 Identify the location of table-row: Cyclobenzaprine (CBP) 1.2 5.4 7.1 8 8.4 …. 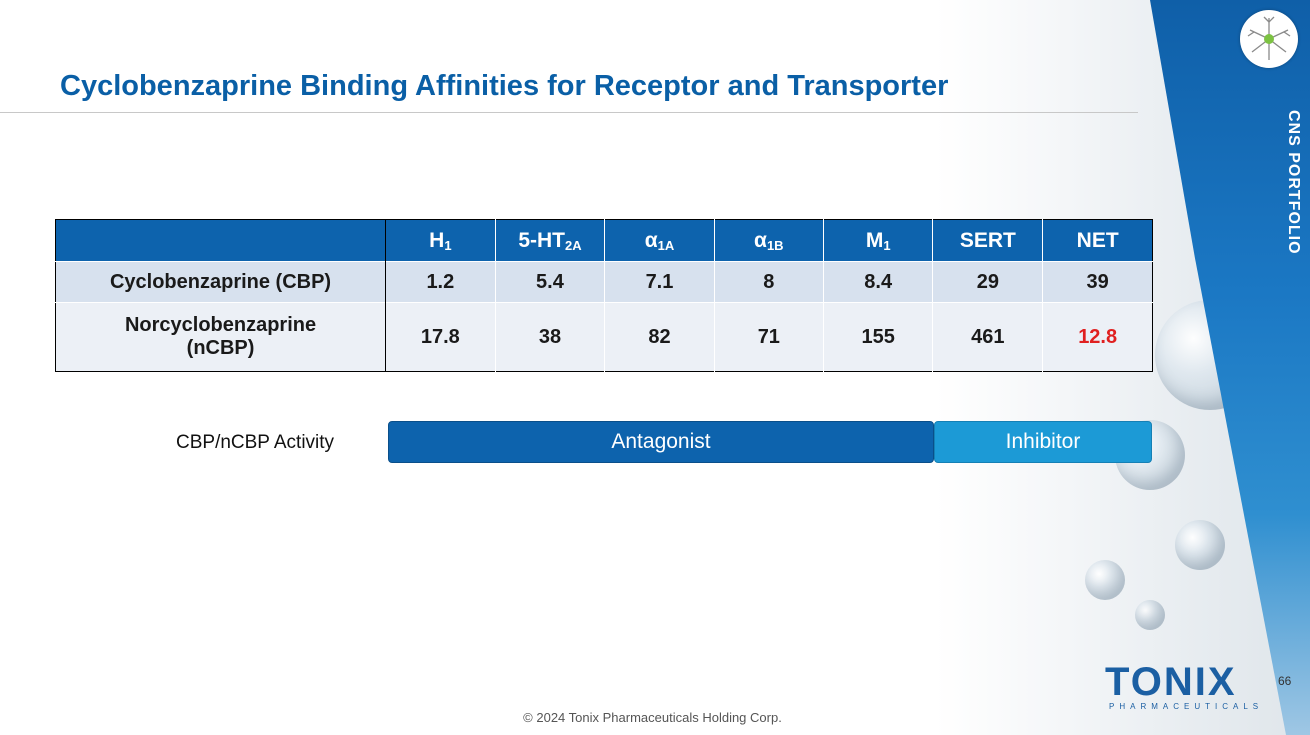
(604, 282).